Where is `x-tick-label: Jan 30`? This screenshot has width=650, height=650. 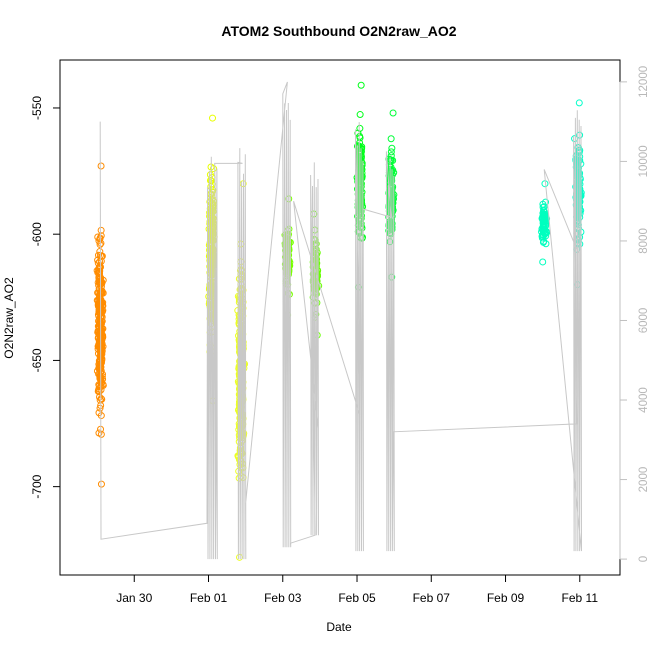
x-tick-label: Jan 30 is located at coordinates (134, 598).